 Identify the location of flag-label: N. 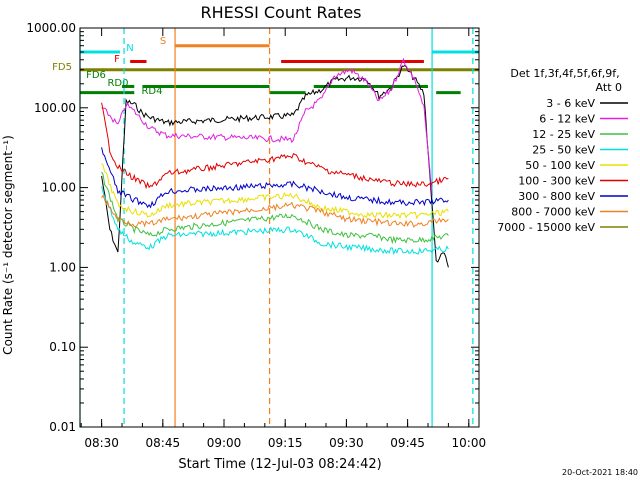
(129, 48).